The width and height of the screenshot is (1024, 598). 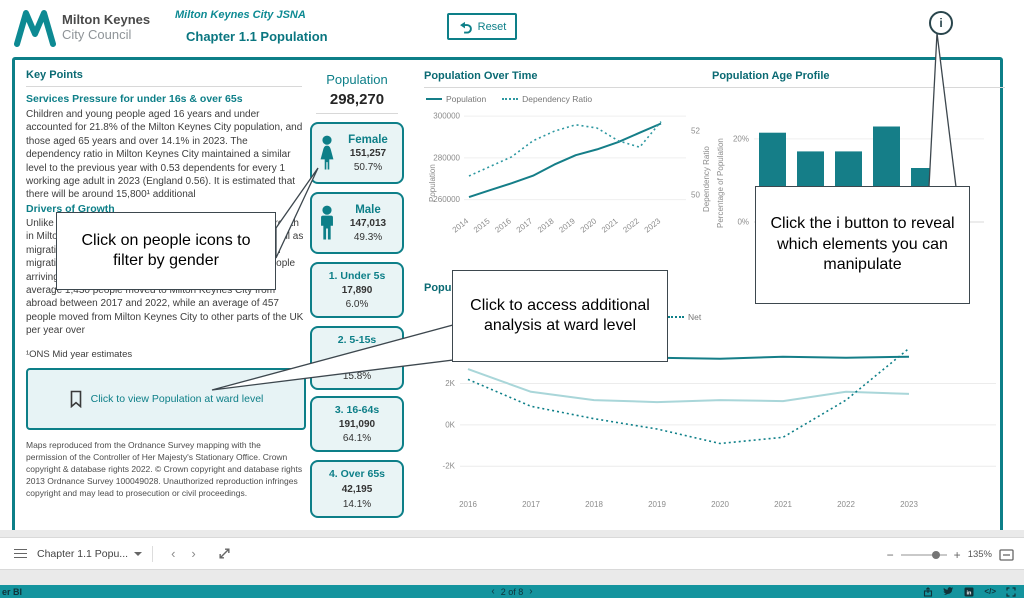 I want to click on population-total-value: 298,270, so click(x=357, y=99).